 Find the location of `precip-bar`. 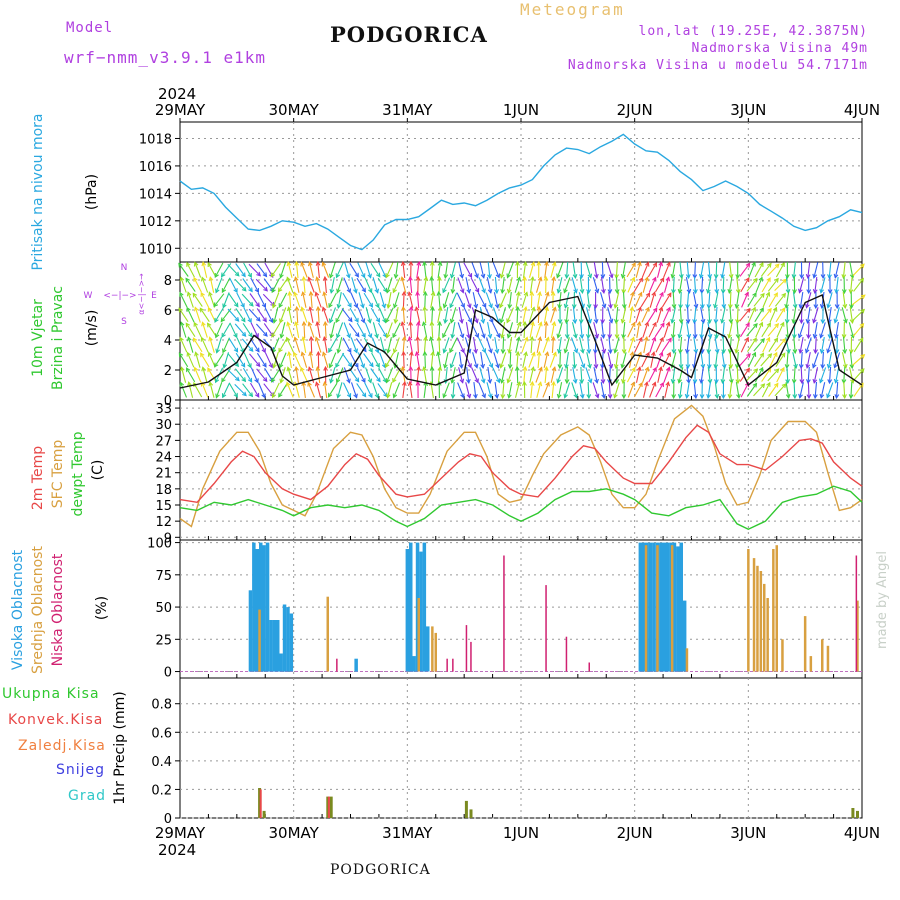

precip-bar is located at coordinates (328, 807).